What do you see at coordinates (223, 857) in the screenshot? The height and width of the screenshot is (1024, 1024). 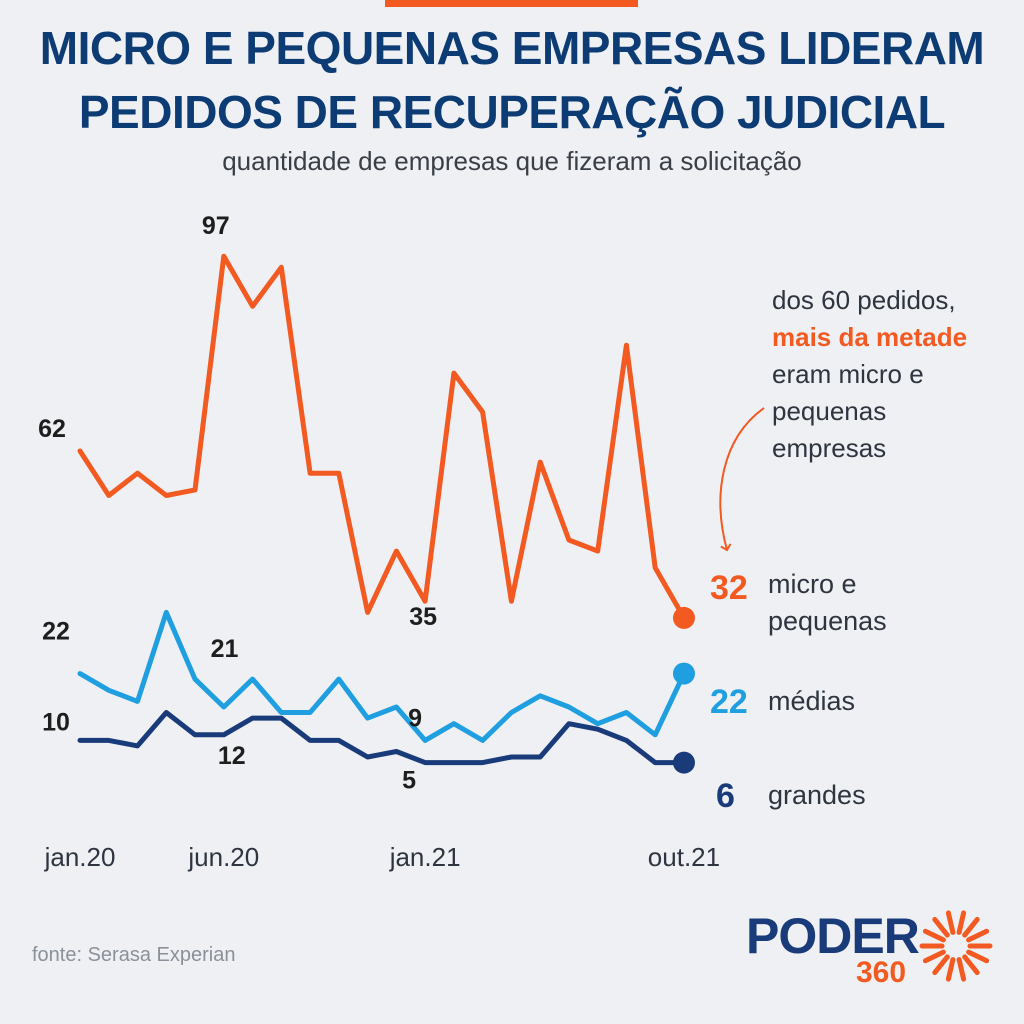 I see `x-tick-label: jun.20` at bounding box center [223, 857].